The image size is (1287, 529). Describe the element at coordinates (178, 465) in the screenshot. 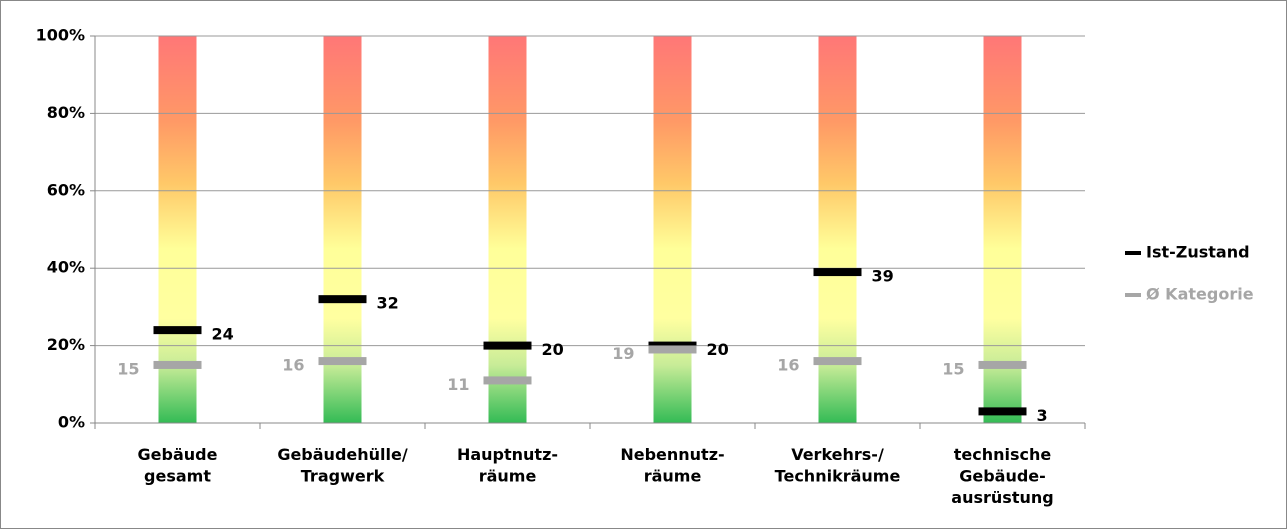

I see `x-tick-label: Gebäude gesamt` at that location.